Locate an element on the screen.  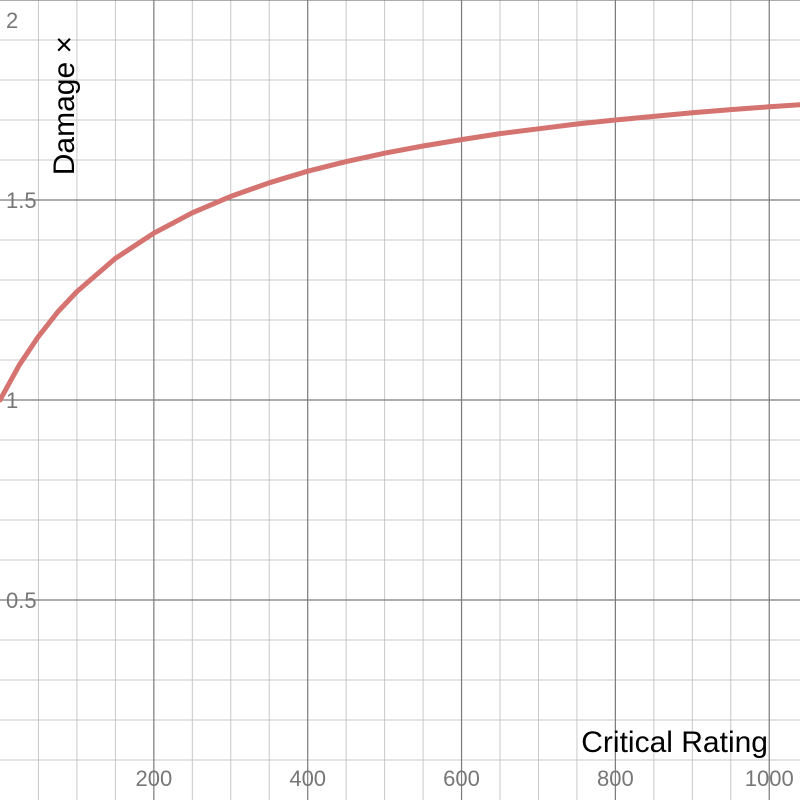
y-tick-label: 1.5 is located at coordinates (21, 200).